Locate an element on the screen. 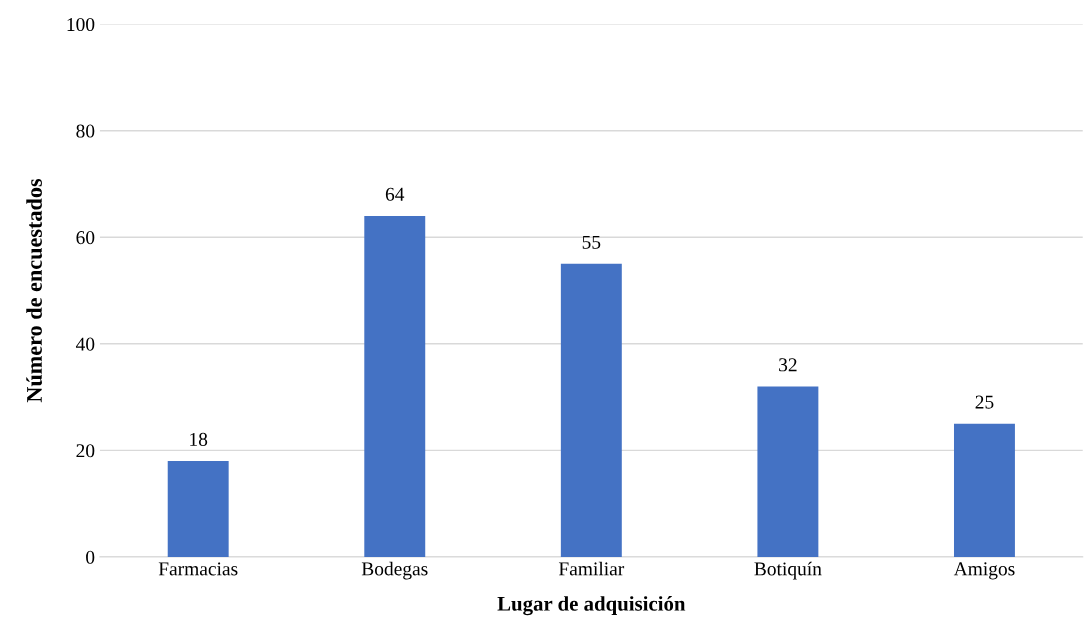 This screenshot has width=1086, height=635. x-tick-label: Botiquín is located at coordinates (788, 570).